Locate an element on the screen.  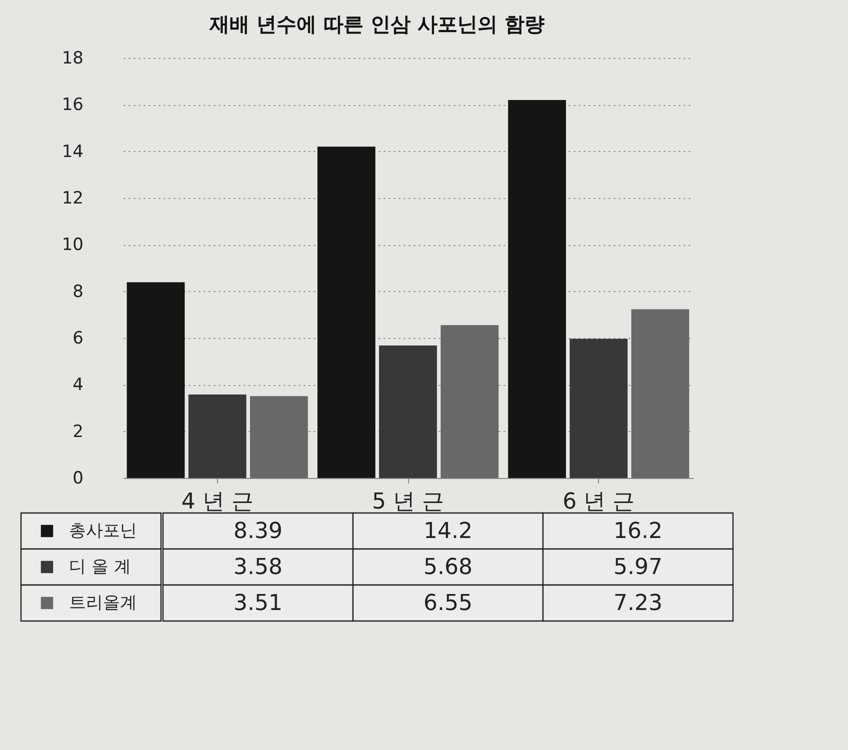
legend-label: 총사포닌 is located at coordinates (103, 531).